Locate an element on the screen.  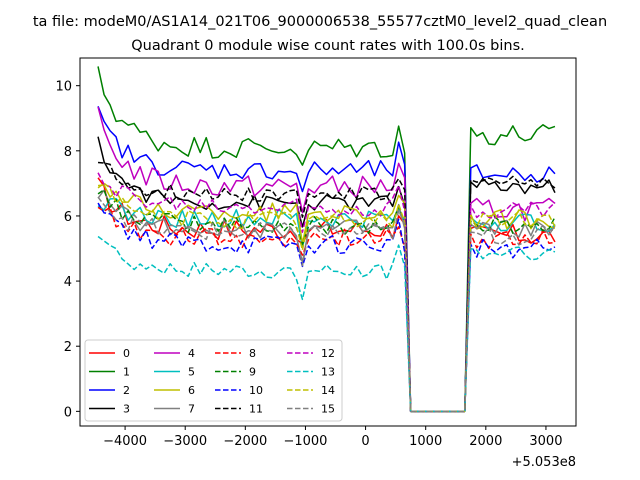
legend-label-4: 4 is located at coordinates (191, 353).